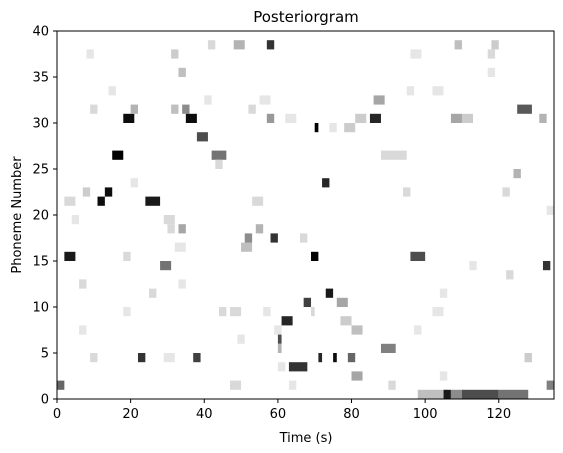  What do you see at coordinates (40, 170) in the screenshot?
I see `y-tick-label: 25` at bounding box center [40, 170].